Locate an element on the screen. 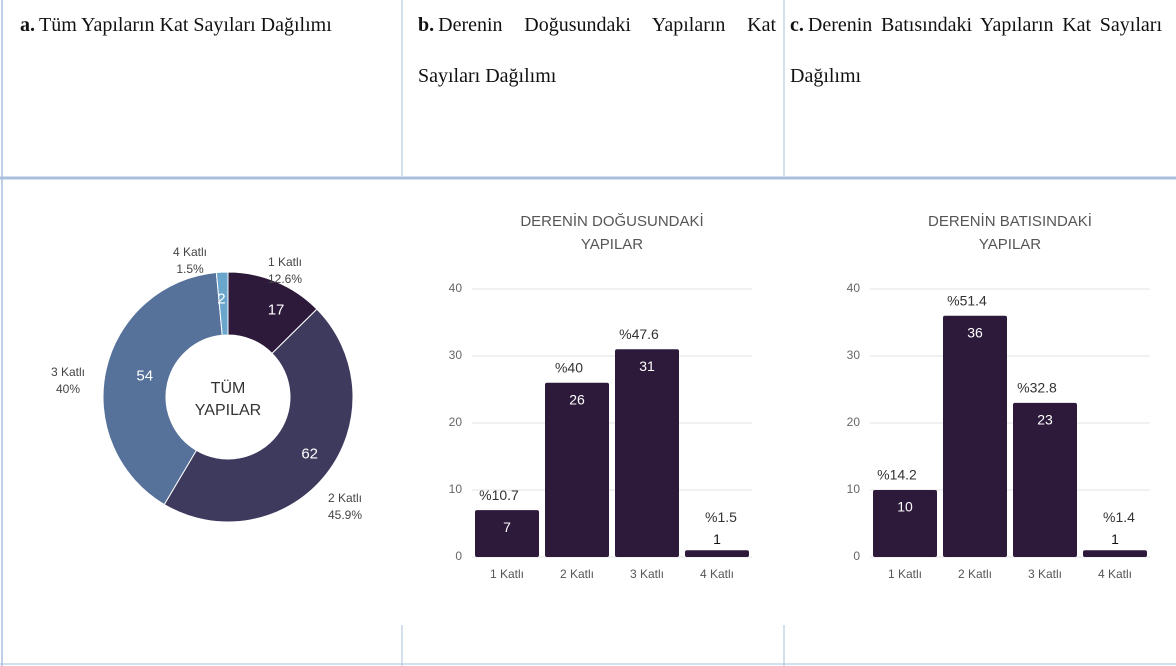 This screenshot has width=1176, height=666. value-label: 23 is located at coordinates (1045, 420).